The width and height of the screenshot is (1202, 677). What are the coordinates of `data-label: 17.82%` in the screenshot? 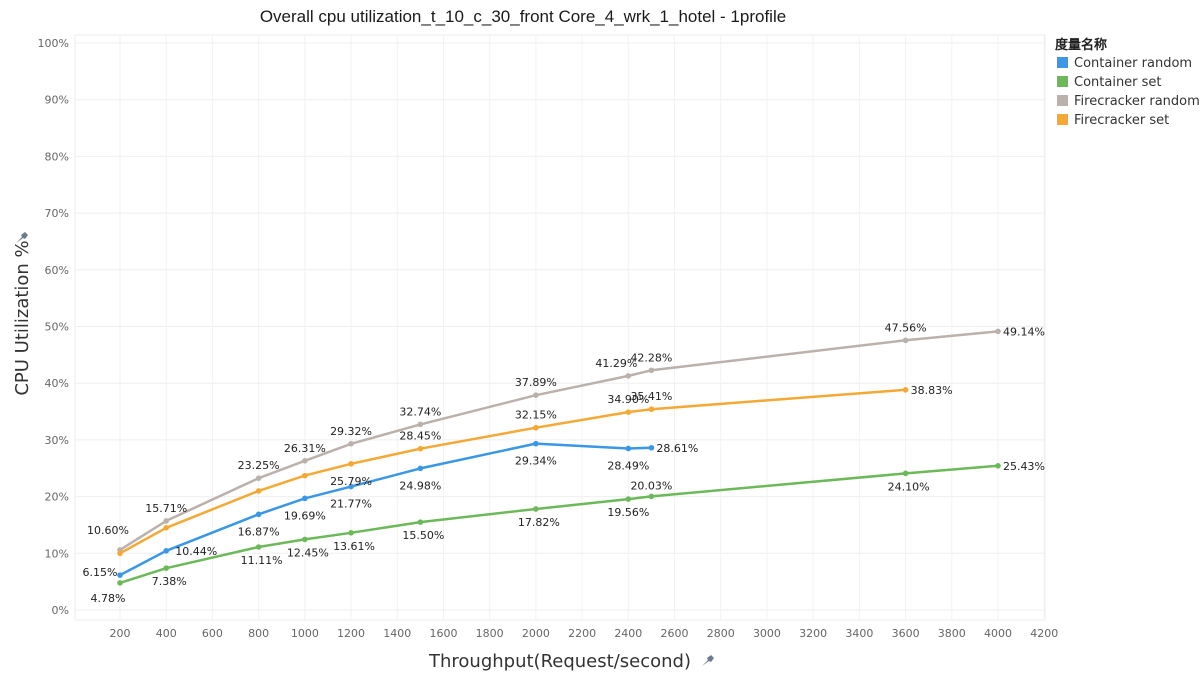 It's located at (539, 522).